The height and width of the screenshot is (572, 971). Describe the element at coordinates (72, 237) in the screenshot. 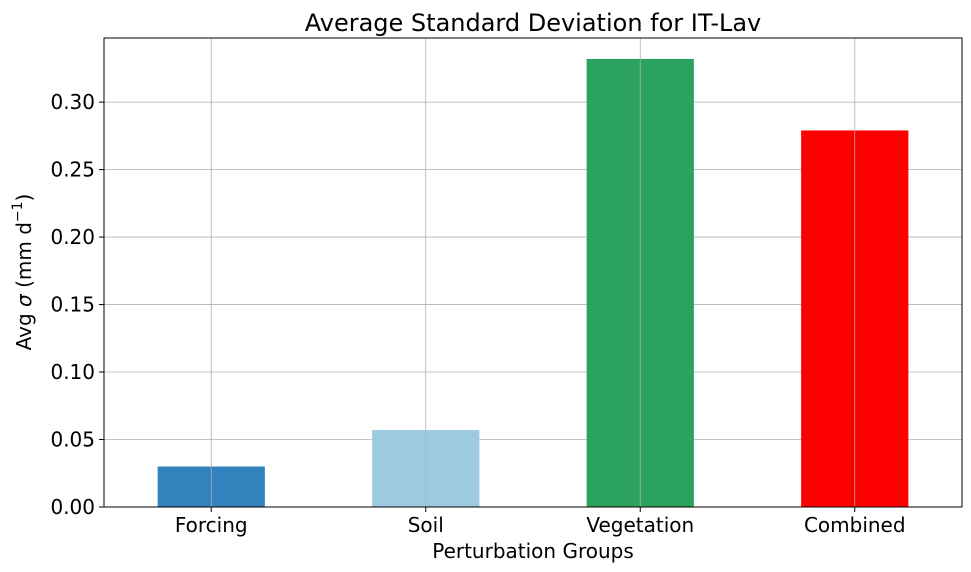

I see `y-tick-label: 0.20` at that location.